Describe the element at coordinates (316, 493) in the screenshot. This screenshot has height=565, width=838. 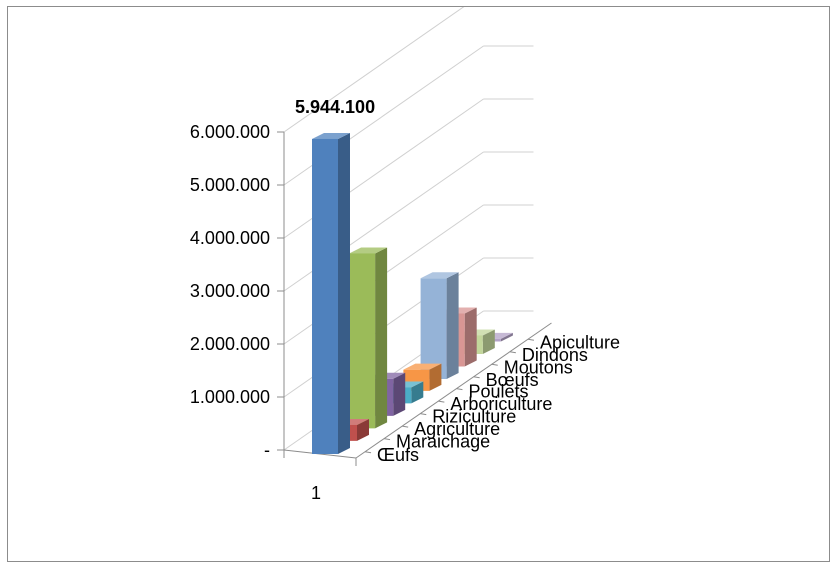
I see `x-tick-label: 1` at that location.